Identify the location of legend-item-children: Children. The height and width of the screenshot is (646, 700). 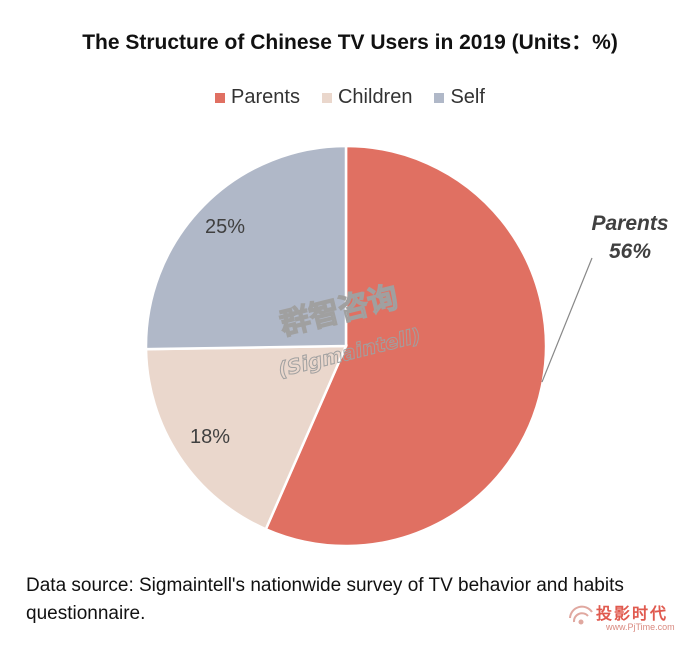
(367, 97).